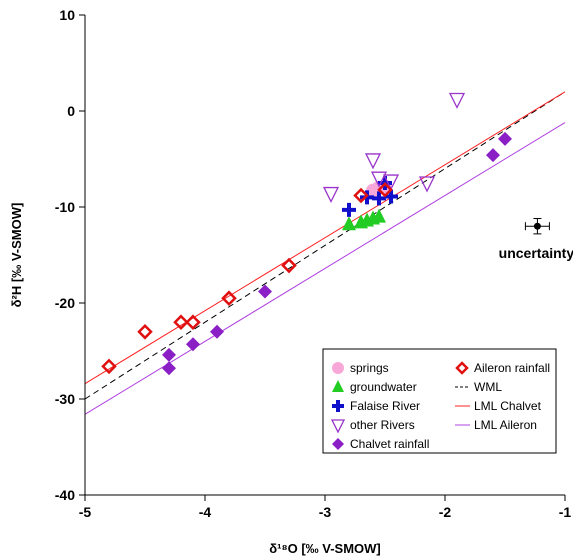 This screenshot has width=573, height=558. Describe the element at coordinates (512, 368) in the screenshot. I see `legend-label: Aileron rainfall` at that location.